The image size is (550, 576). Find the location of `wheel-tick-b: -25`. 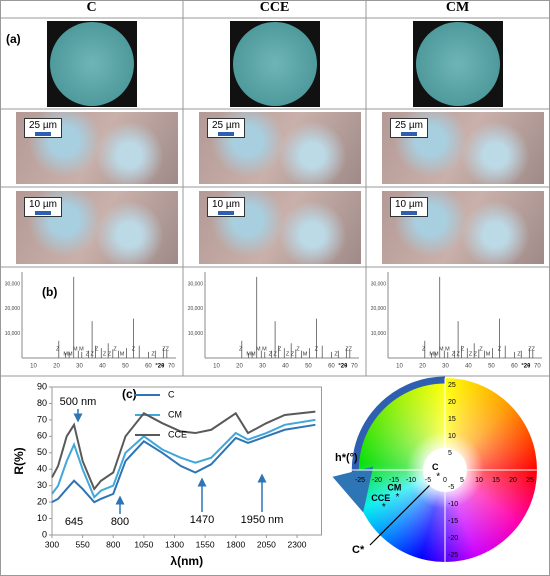

wheel-tick-b: -25 is located at coordinates (453, 555).